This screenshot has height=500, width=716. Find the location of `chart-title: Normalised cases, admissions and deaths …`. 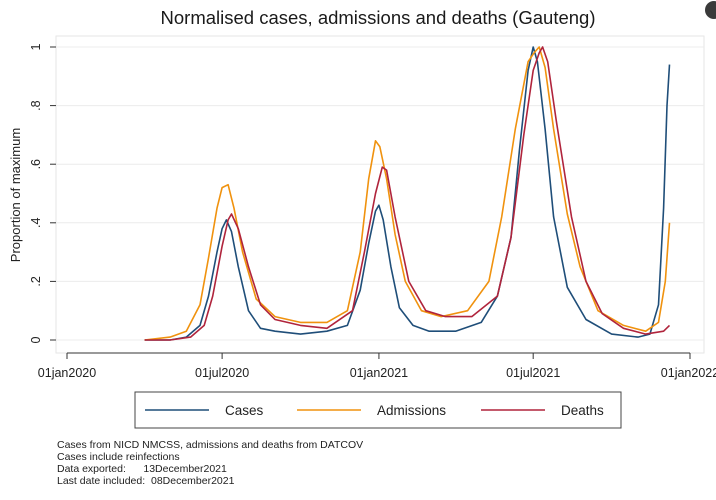

chart-title: Normalised cases, admissions and deaths … is located at coordinates (378, 17).